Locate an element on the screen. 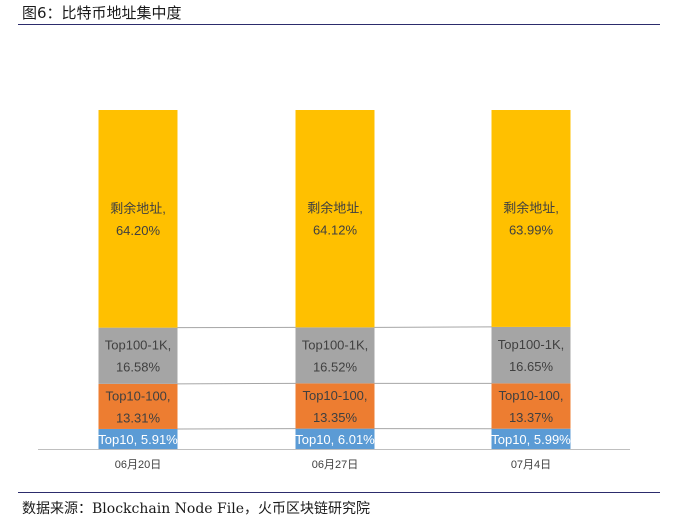 The width and height of the screenshot is (680, 522). data-label-remaining: 剩余地址, 64.12% is located at coordinates (335, 219).